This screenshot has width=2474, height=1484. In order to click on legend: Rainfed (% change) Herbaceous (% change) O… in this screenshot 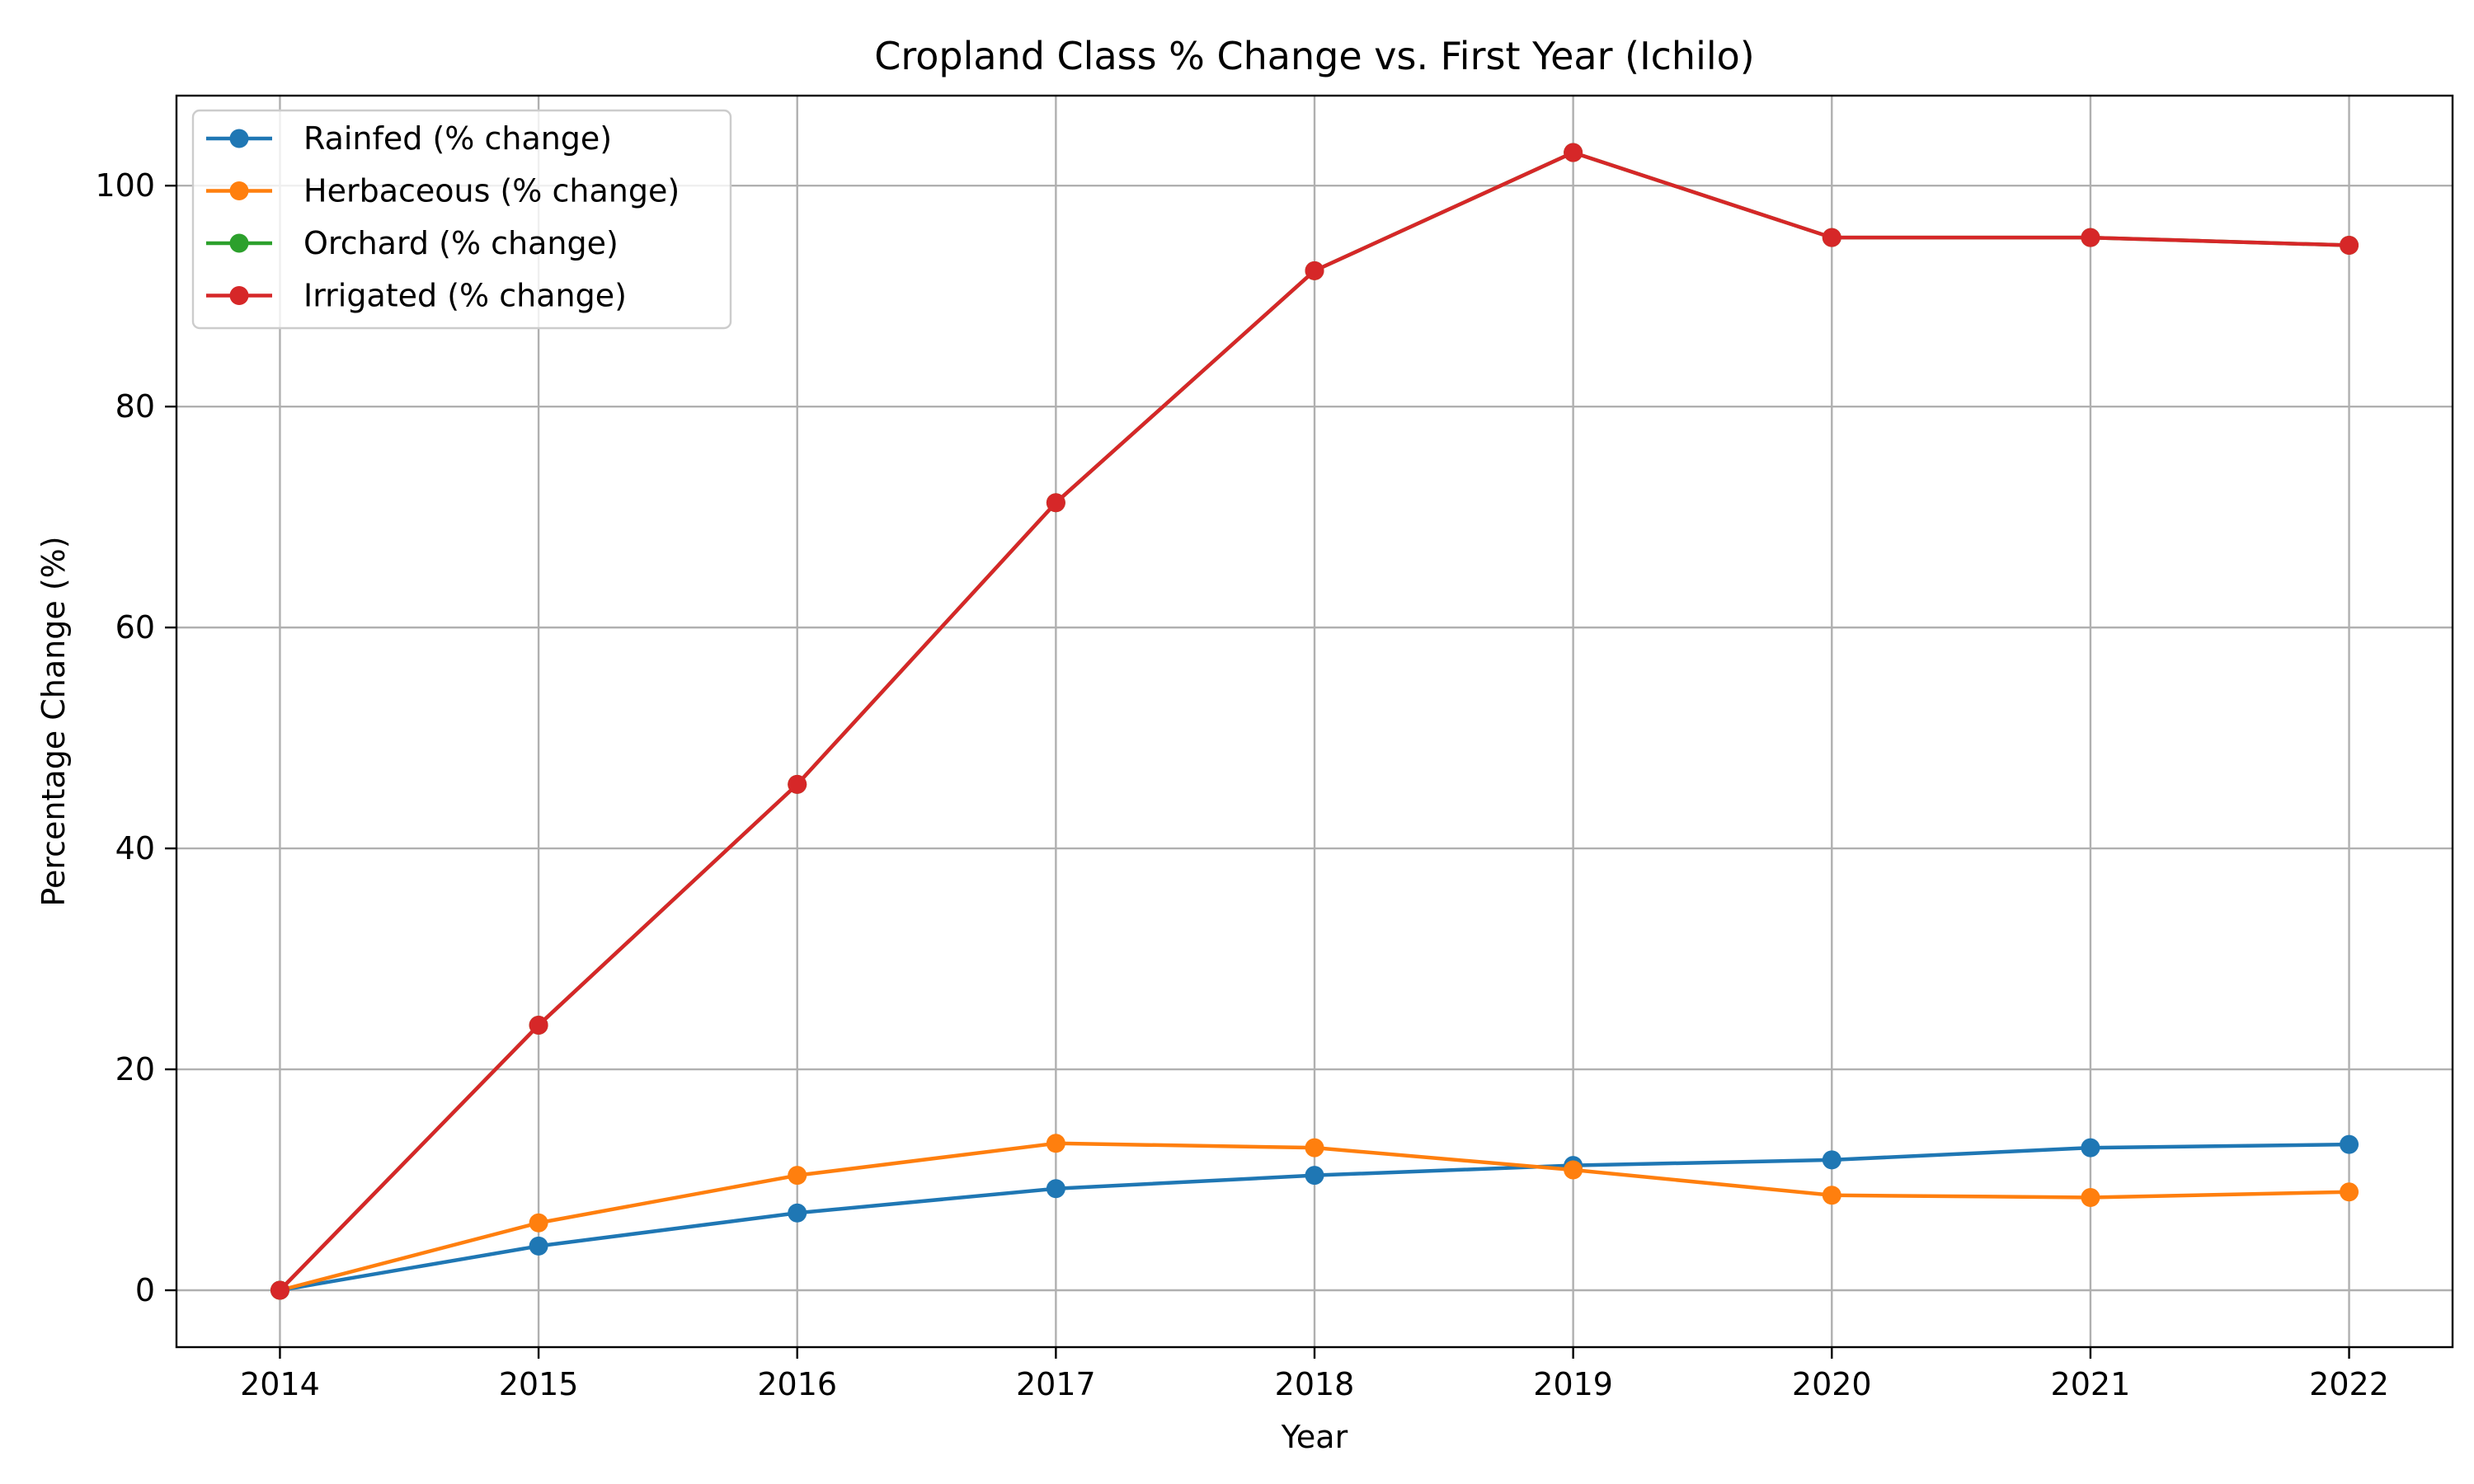, I will do `click(461, 219)`.